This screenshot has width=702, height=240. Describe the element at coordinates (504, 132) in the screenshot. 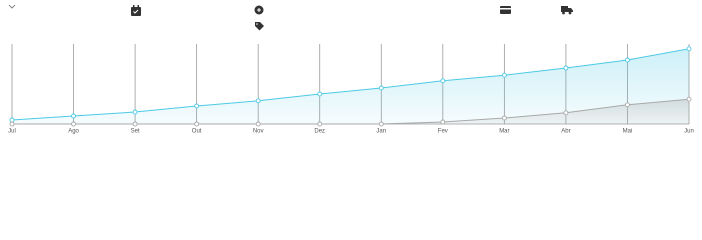

I see `x-tick-label: Mar` at that location.